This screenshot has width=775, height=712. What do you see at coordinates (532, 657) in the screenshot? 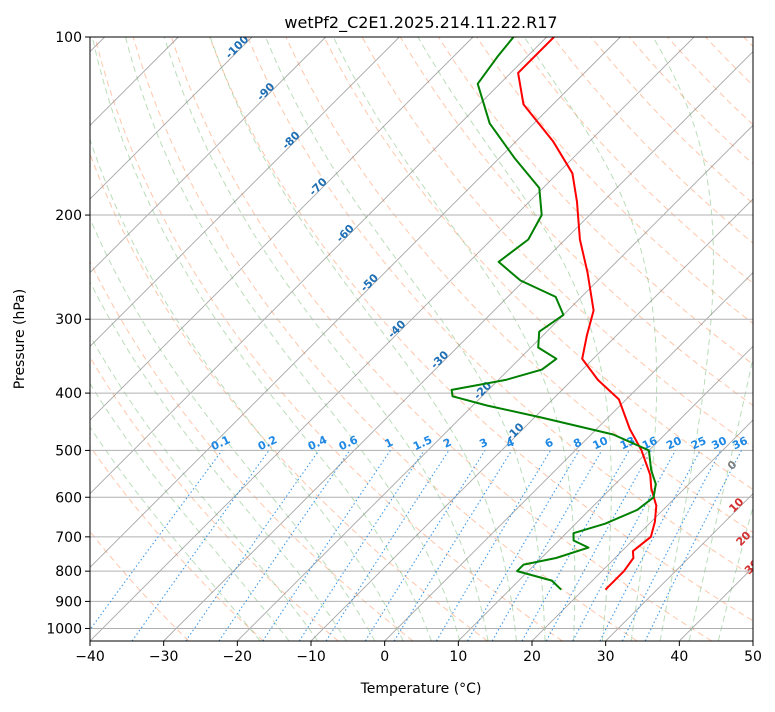
I see `x-tick-label: 20` at bounding box center [532, 657].